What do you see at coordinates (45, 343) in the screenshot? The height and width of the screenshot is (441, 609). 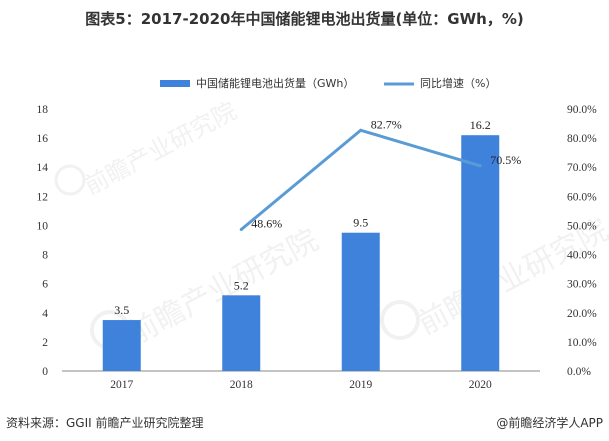 I see `y-left-tick-label: 2` at bounding box center [45, 343].